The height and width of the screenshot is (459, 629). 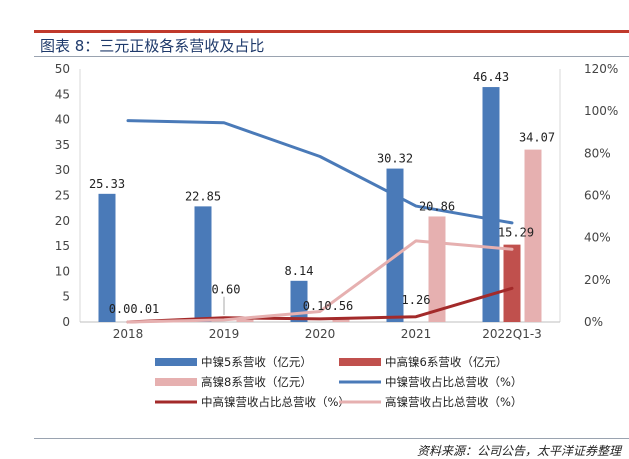 What do you see at coordinates (416, 334) in the screenshot?
I see `x-tick-label: 2021` at bounding box center [416, 334].